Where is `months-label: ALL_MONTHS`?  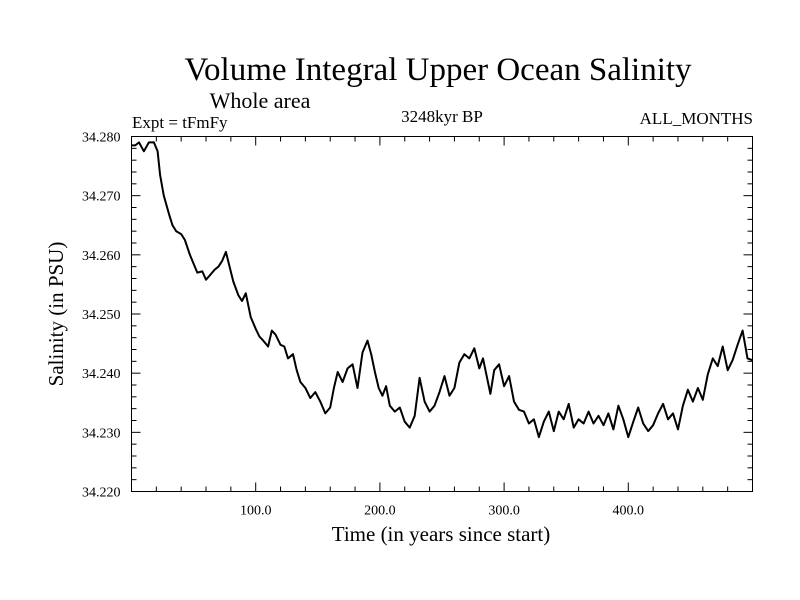 months-label: ALL_MONTHS is located at coordinates (696, 118).